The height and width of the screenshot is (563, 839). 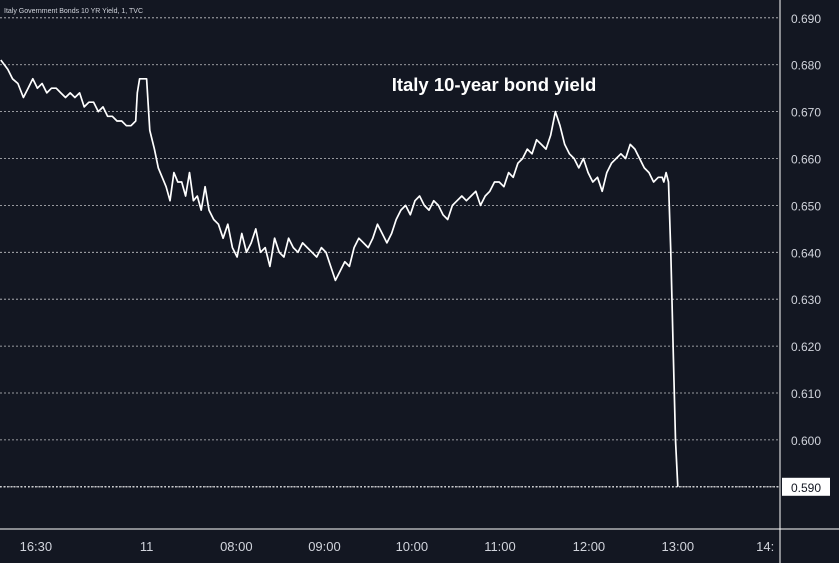 What do you see at coordinates (236, 546) in the screenshot?
I see `x-tick-label: 08:00` at bounding box center [236, 546].